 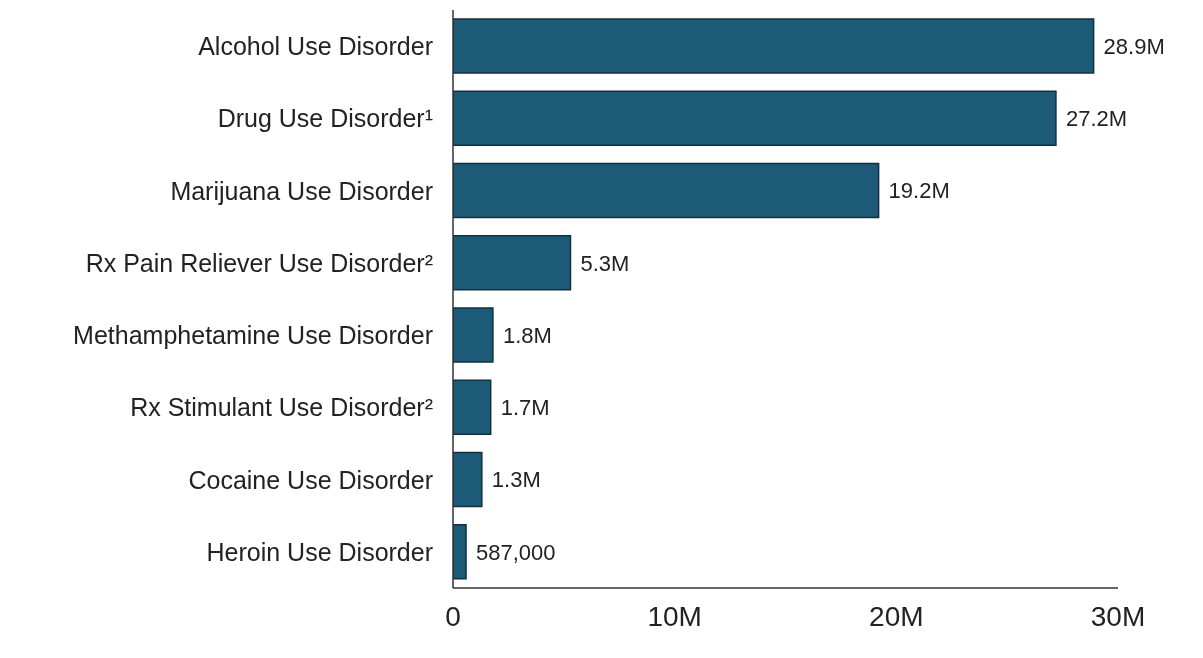 I want to click on x-tick-label: 0, so click(x=453, y=616).